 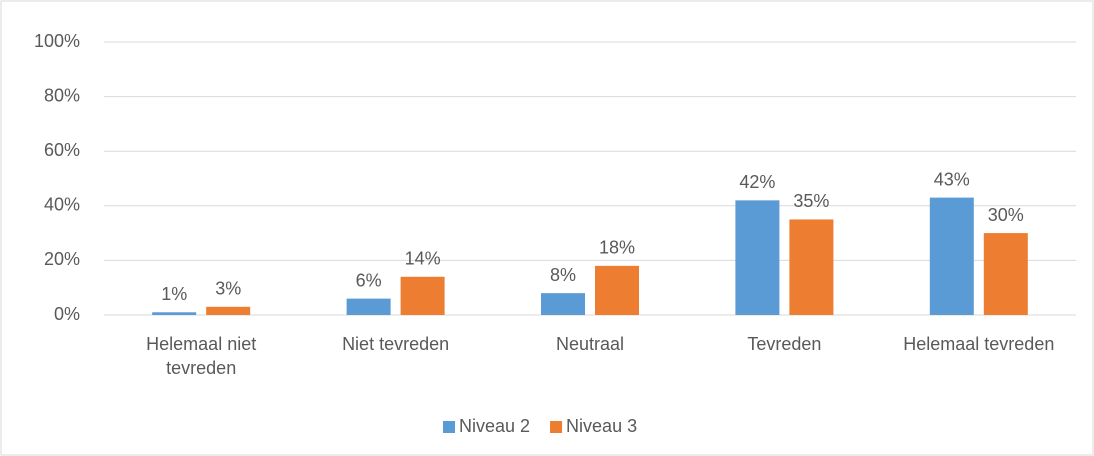 I want to click on y-tick-label: 100%, so click(x=57, y=41).